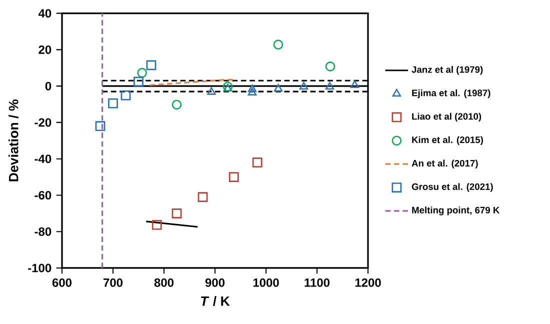 The image size is (550, 324). I want to click on x-tick-label: 600, so click(62, 282).